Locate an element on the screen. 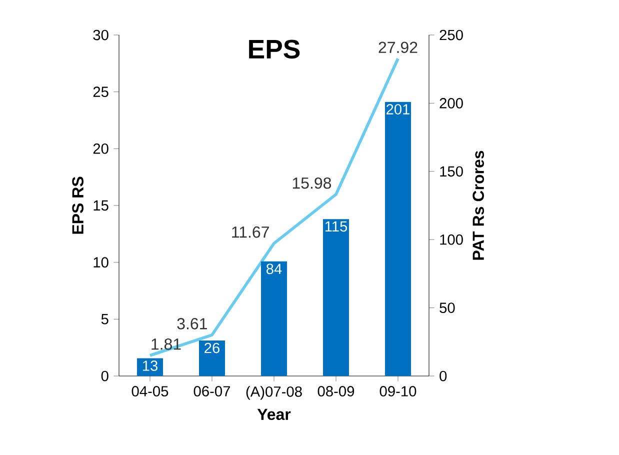  y-tick-label: 0 is located at coordinates (104, 376).